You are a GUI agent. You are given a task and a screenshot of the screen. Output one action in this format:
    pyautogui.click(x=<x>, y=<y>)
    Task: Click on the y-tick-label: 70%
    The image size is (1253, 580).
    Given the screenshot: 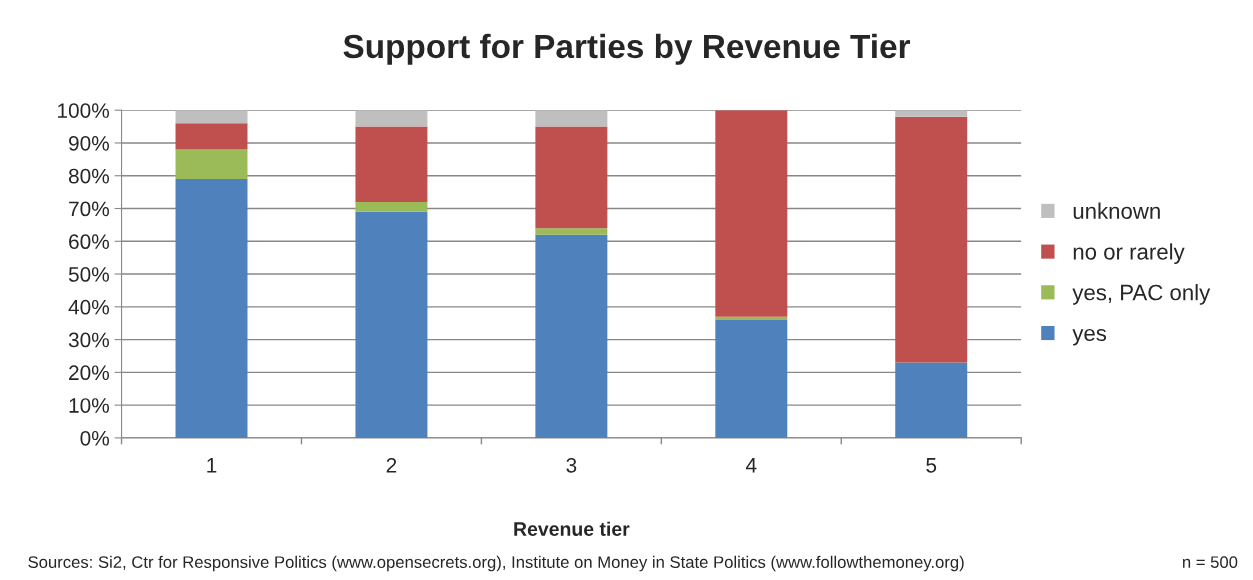 What is the action you would take?
    pyautogui.click(x=89, y=209)
    